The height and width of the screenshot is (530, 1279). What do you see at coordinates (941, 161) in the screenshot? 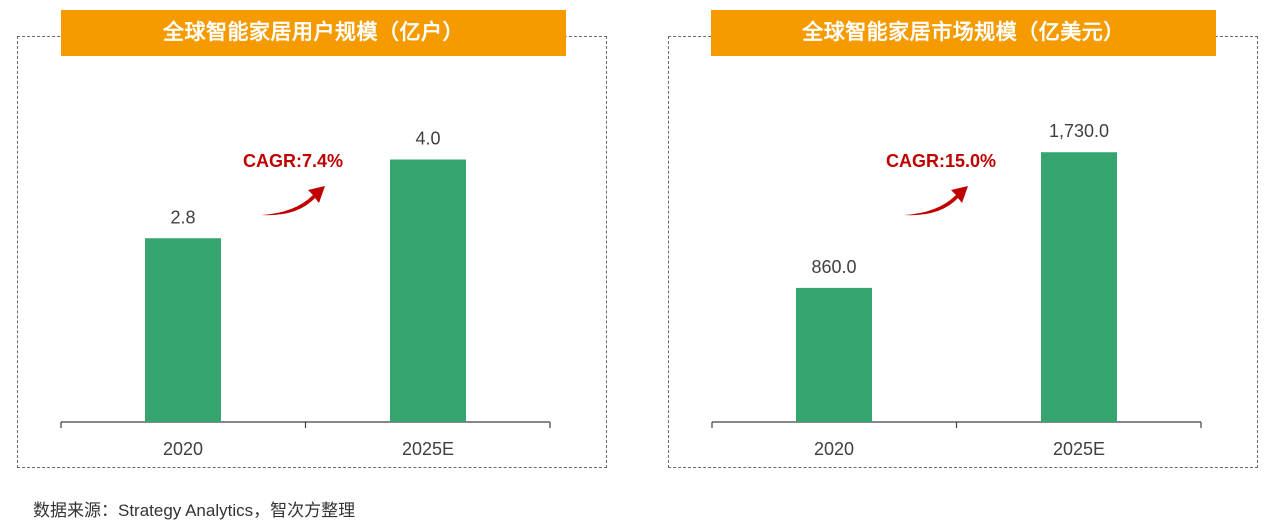
I see `cagr-annotation: CAGR:15.0%` at bounding box center [941, 161].